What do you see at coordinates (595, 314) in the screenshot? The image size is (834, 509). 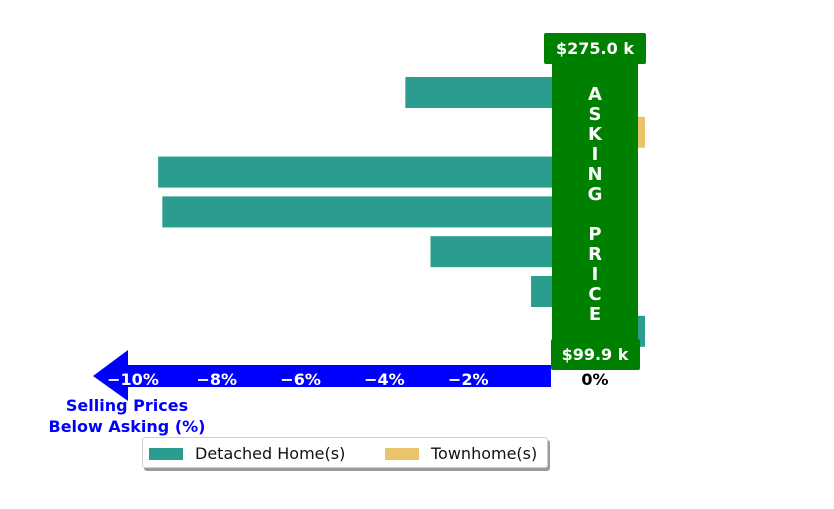 I see `asking-price-letter-11: E` at bounding box center [595, 314].